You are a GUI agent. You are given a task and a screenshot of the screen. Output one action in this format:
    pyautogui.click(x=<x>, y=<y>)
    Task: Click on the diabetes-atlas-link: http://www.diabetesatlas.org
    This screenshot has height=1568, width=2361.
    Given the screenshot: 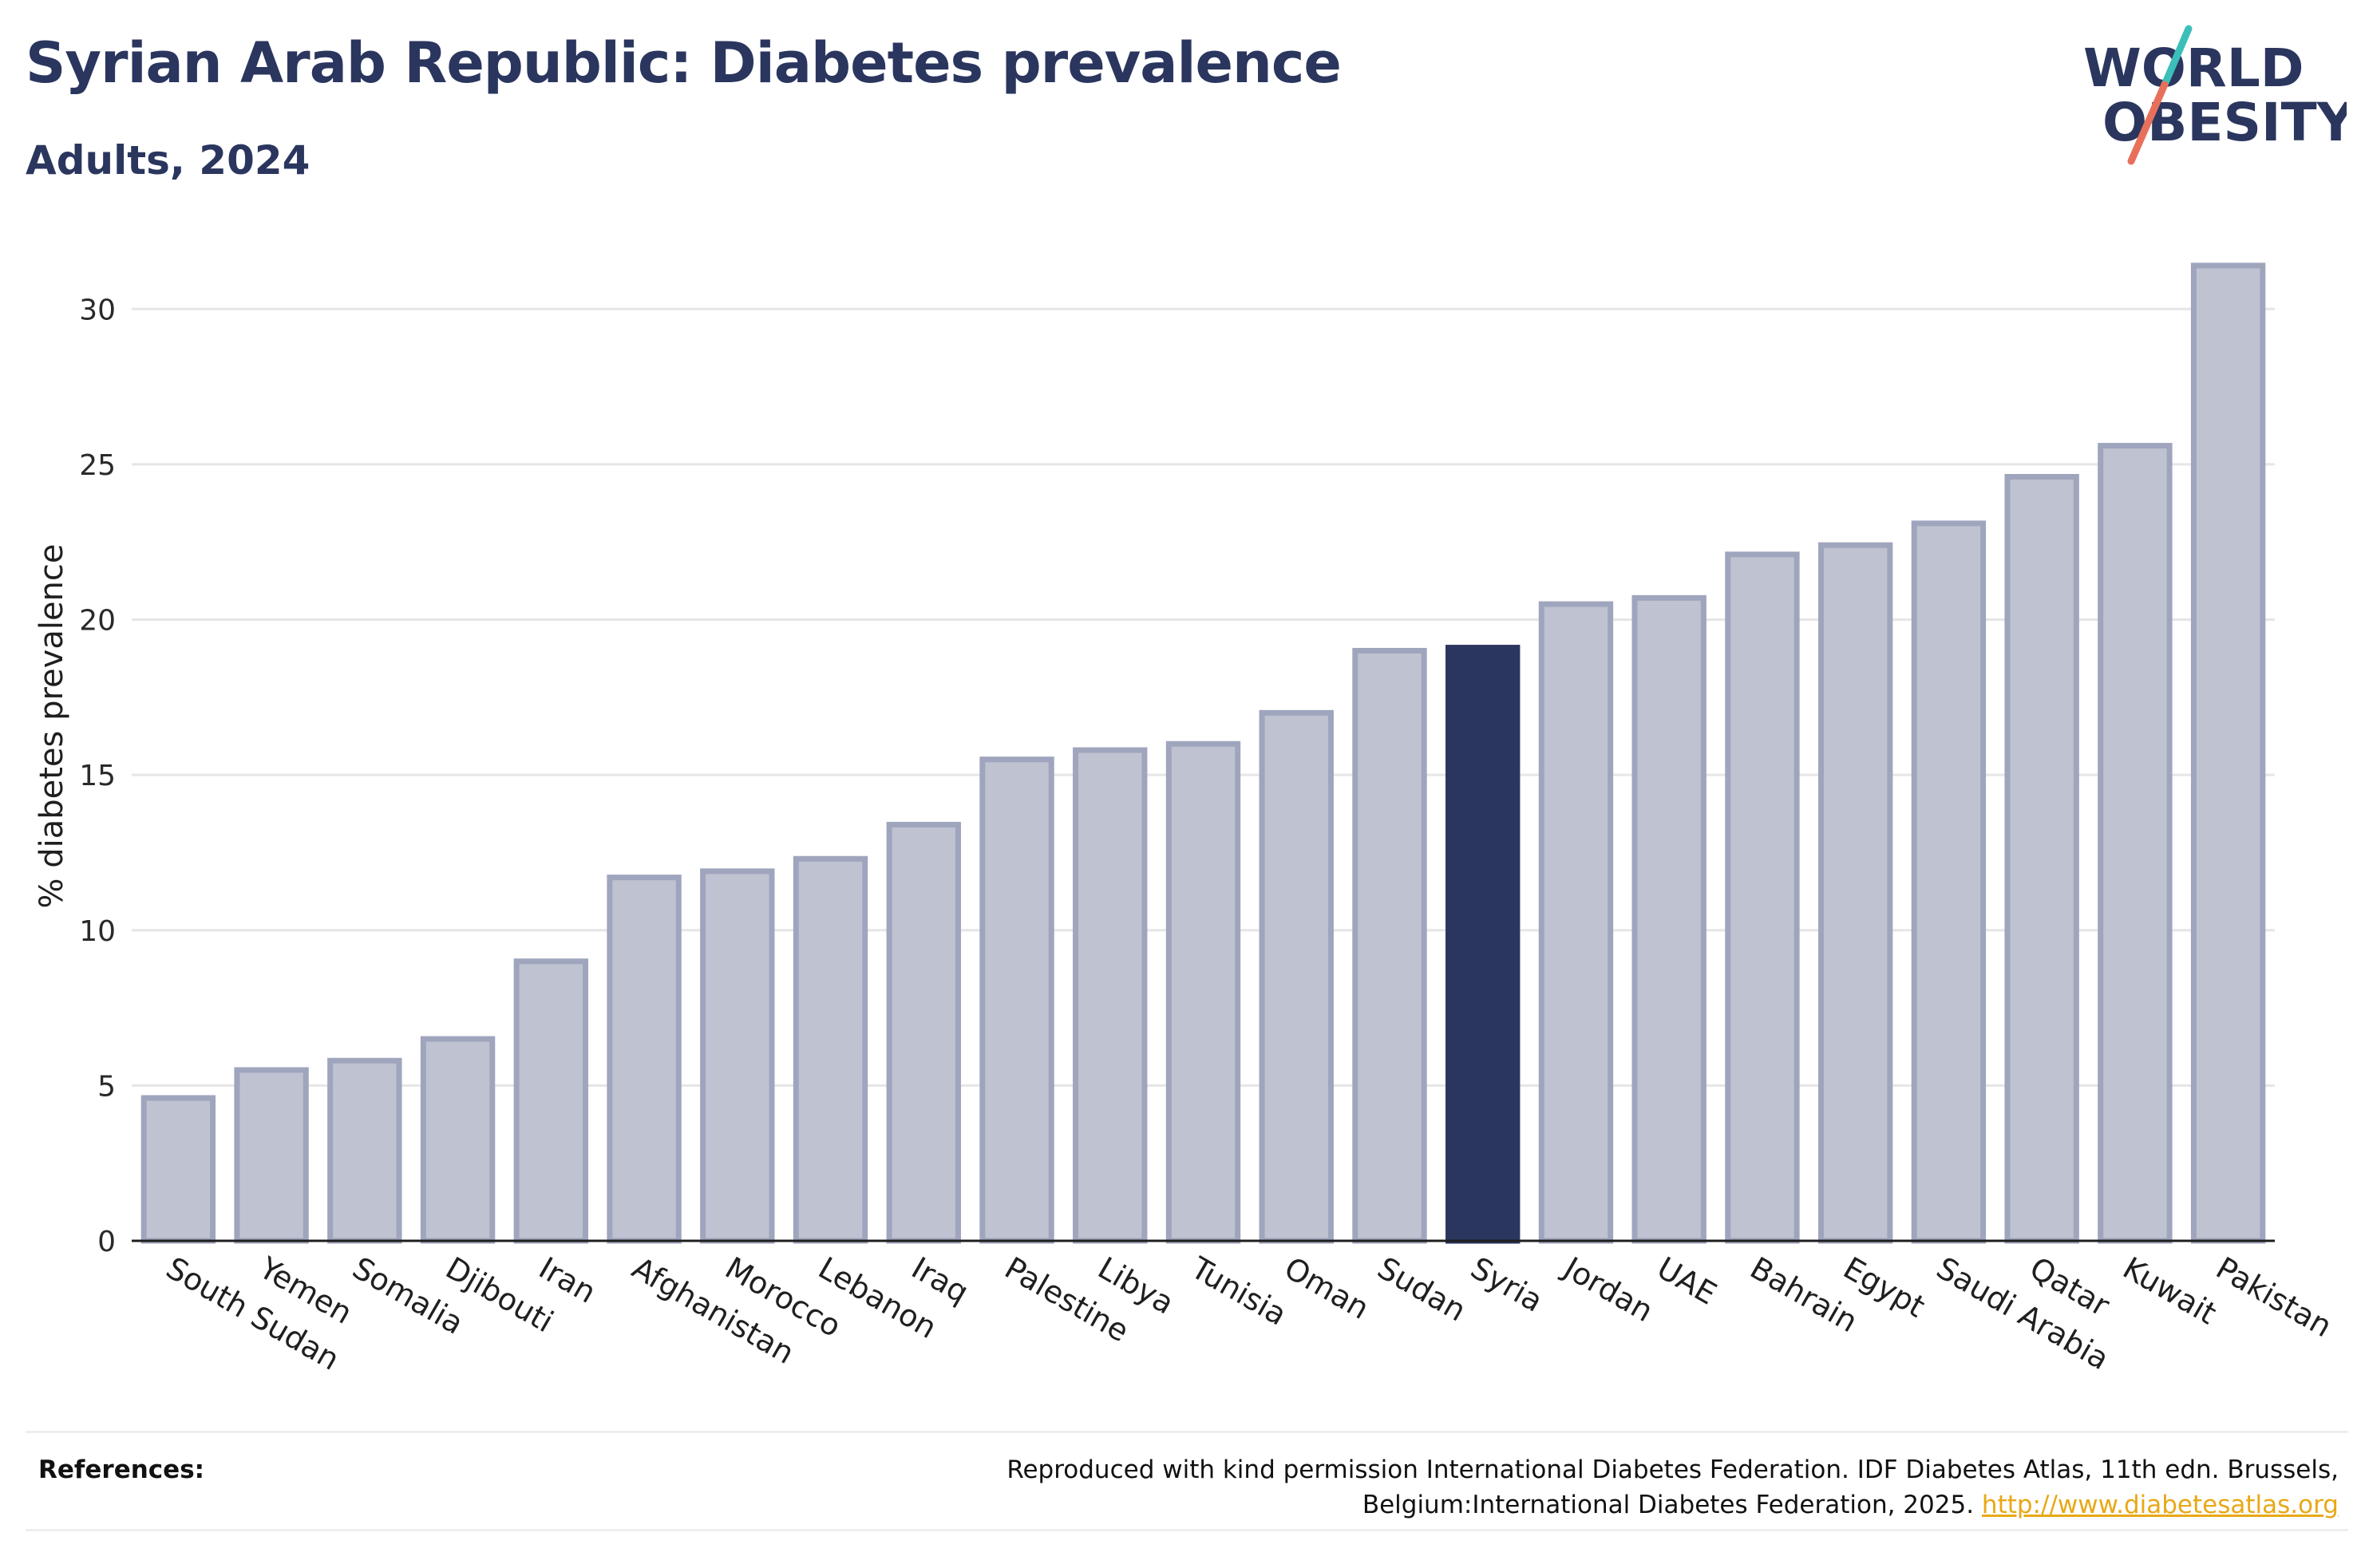 What is the action you would take?
    pyautogui.click(x=2160, y=1505)
    